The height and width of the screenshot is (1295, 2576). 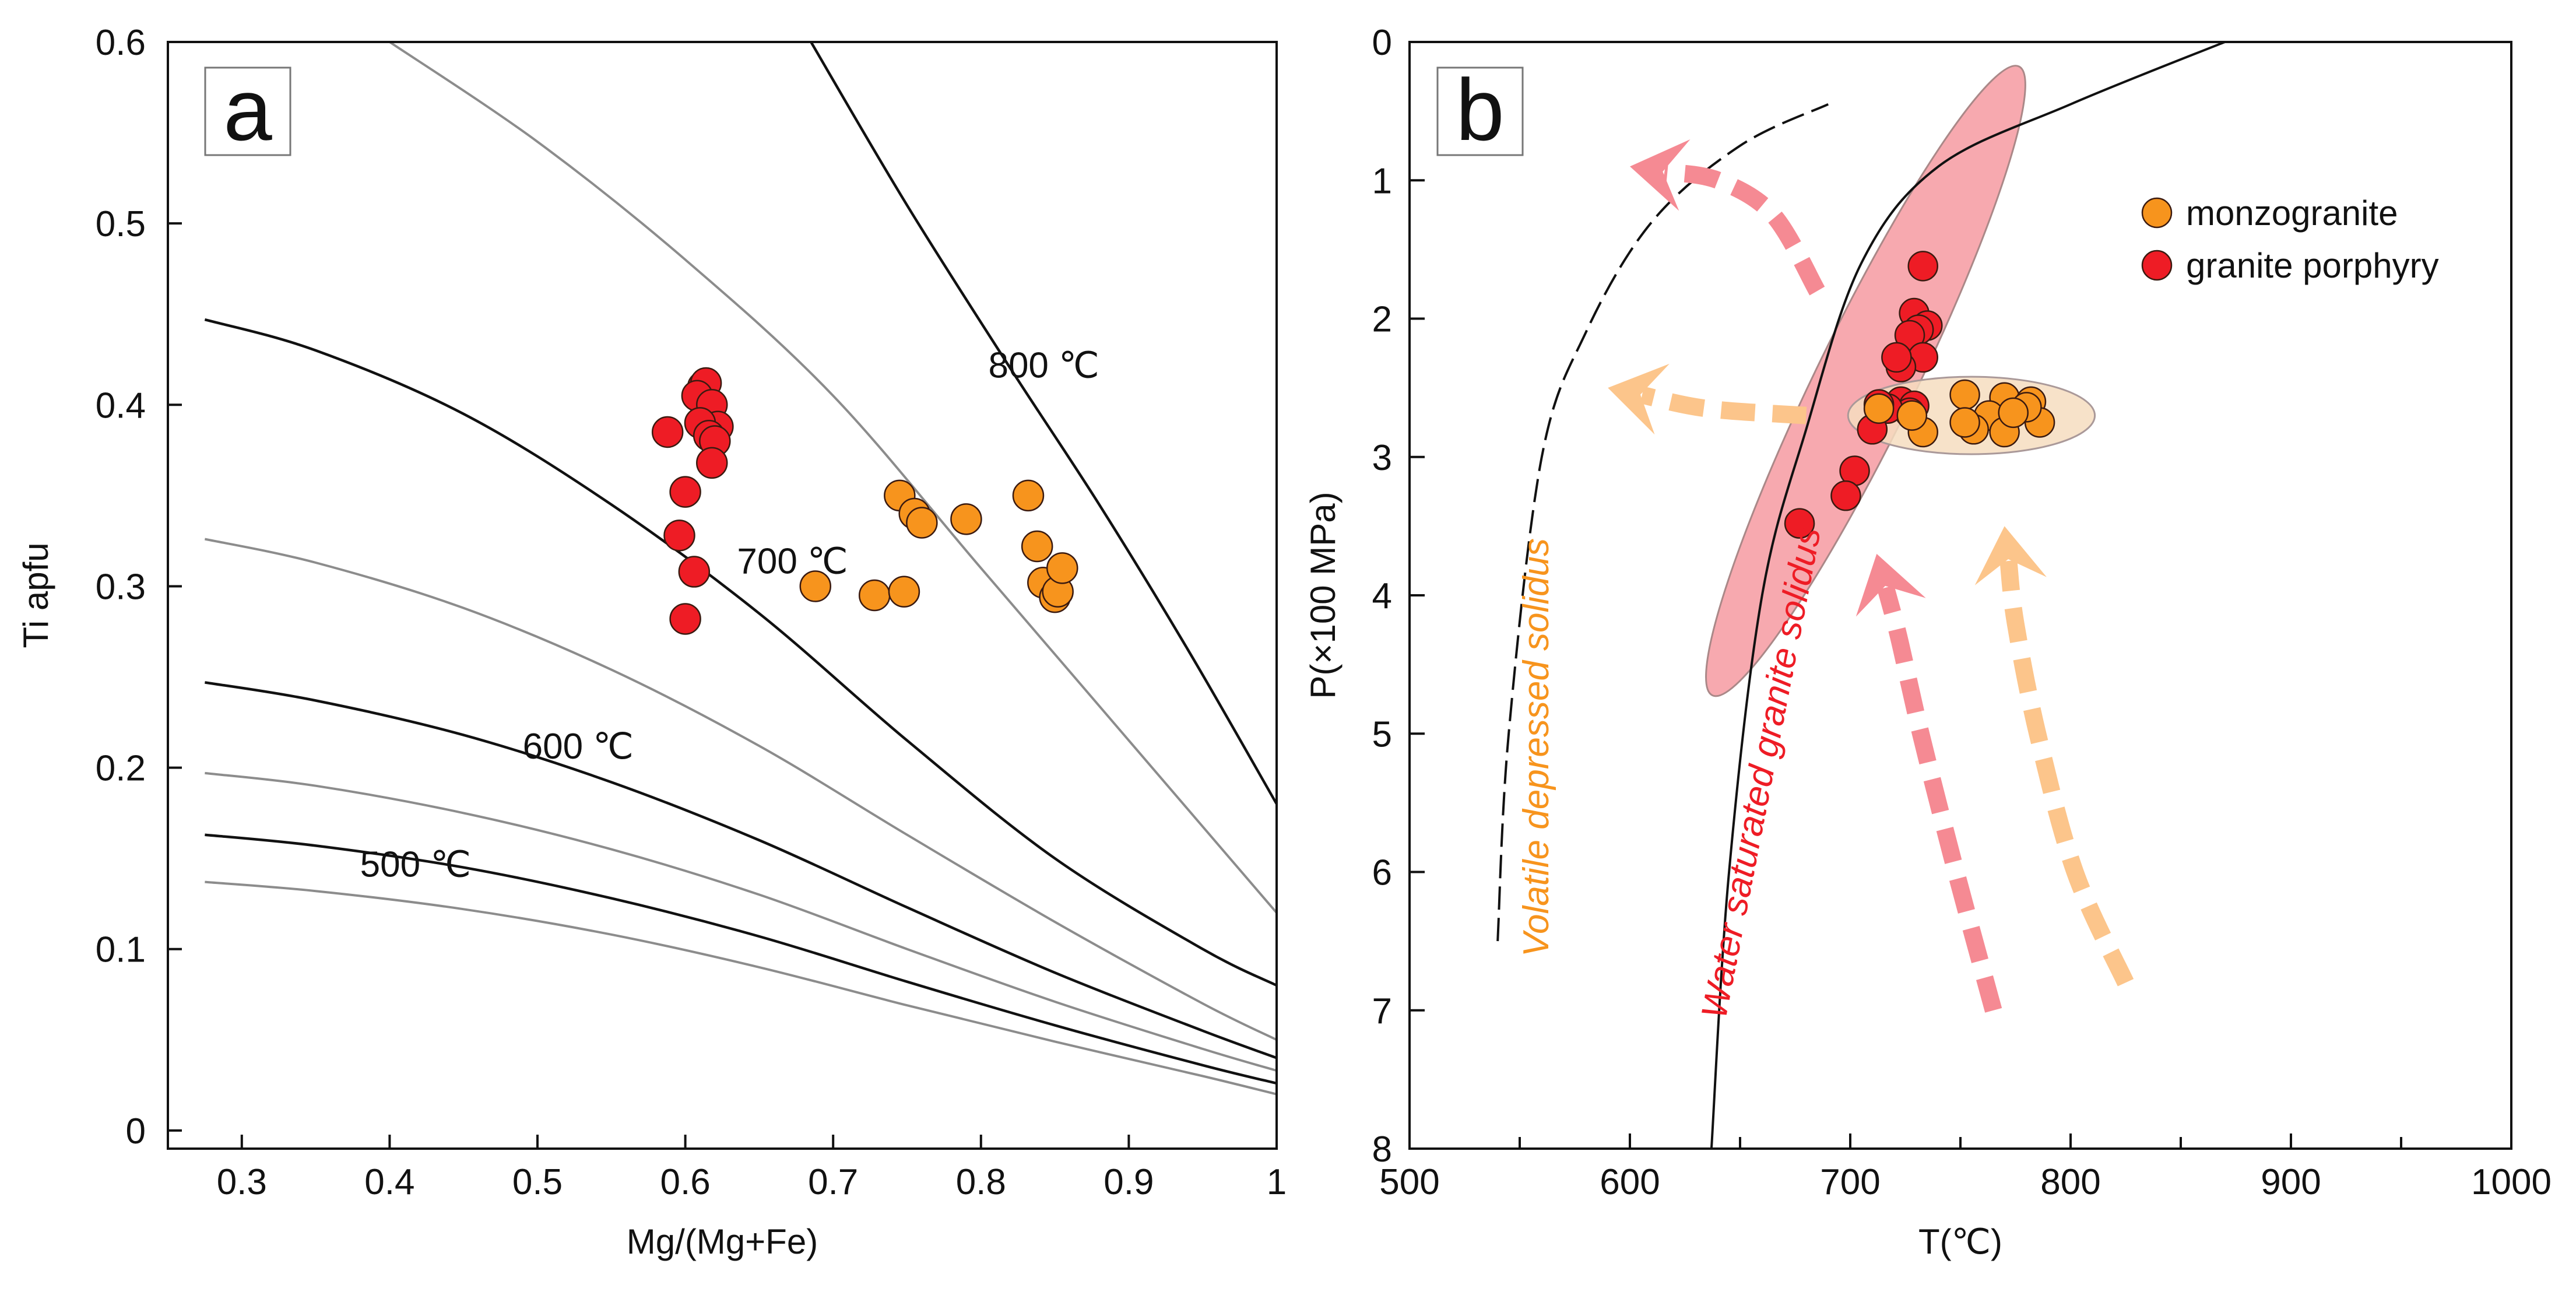 I want to click on y-tick-label: 7, so click(x=1382, y=1011).